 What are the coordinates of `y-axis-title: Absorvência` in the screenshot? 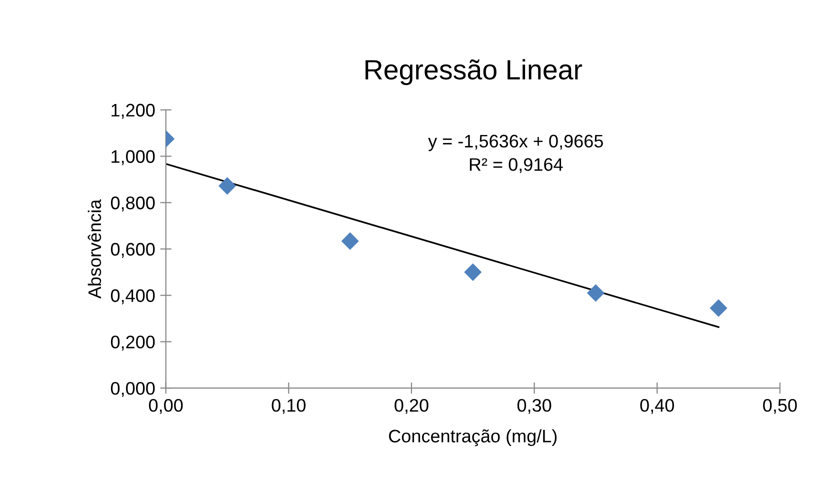 It's located at (95, 249).